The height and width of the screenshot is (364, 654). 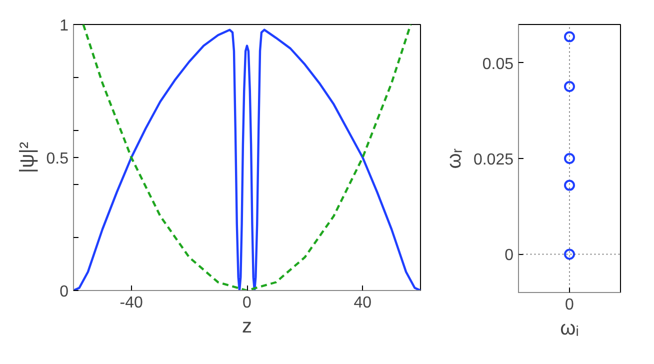 I want to click on y-tick-label: 1, so click(x=64, y=26).